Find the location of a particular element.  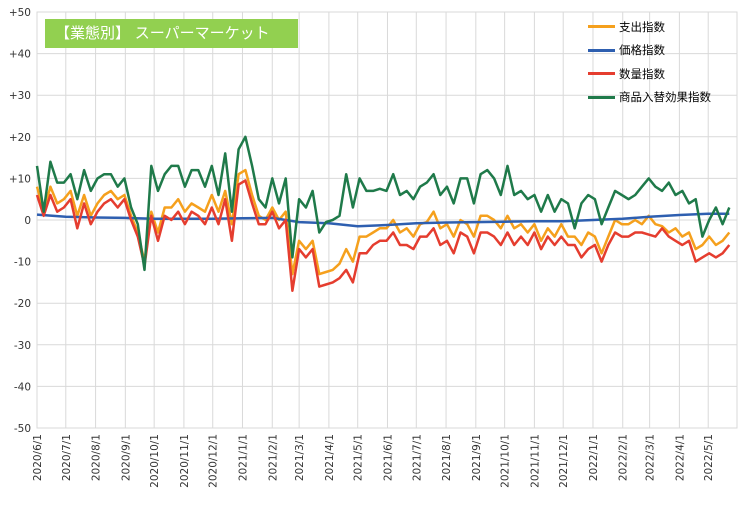

legend-item-3: 商品入替効果指数 is located at coordinates (649, 98).